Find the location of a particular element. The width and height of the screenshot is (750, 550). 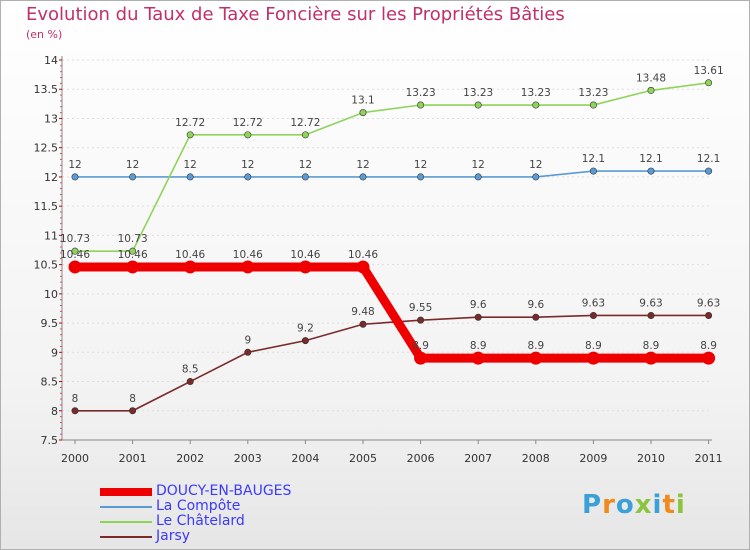

data-label: 9.55 is located at coordinates (420, 308).